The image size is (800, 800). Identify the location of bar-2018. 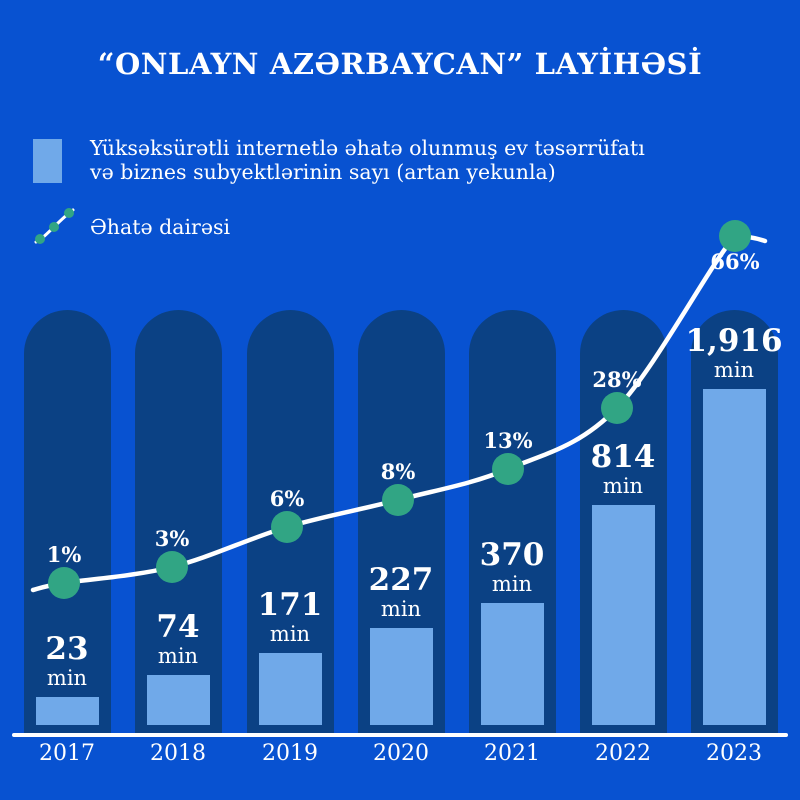
(178, 700).